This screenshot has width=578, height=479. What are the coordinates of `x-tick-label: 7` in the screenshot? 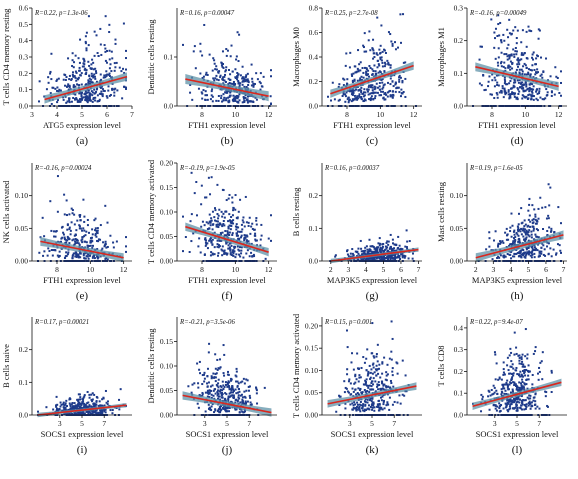 It's located at (394, 423).